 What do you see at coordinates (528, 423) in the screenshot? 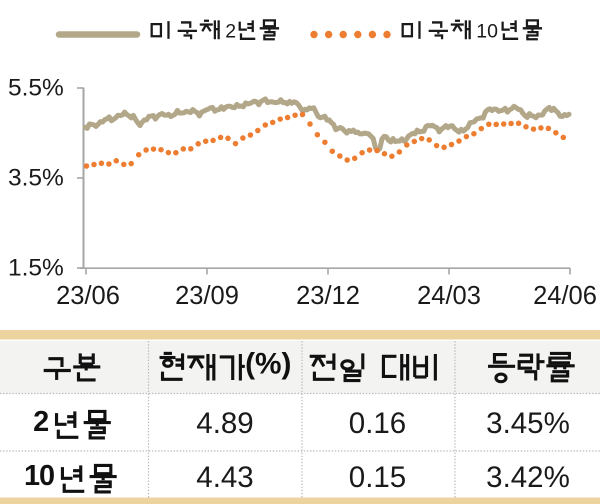
I see `svg-text: 3.45%` at bounding box center [528, 423].